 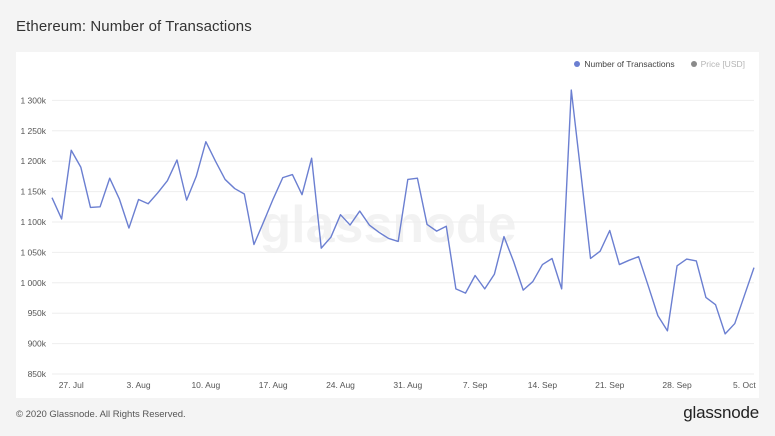 What do you see at coordinates (33, 222) in the screenshot?
I see `y-tick-label: 1 100k` at bounding box center [33, 222].